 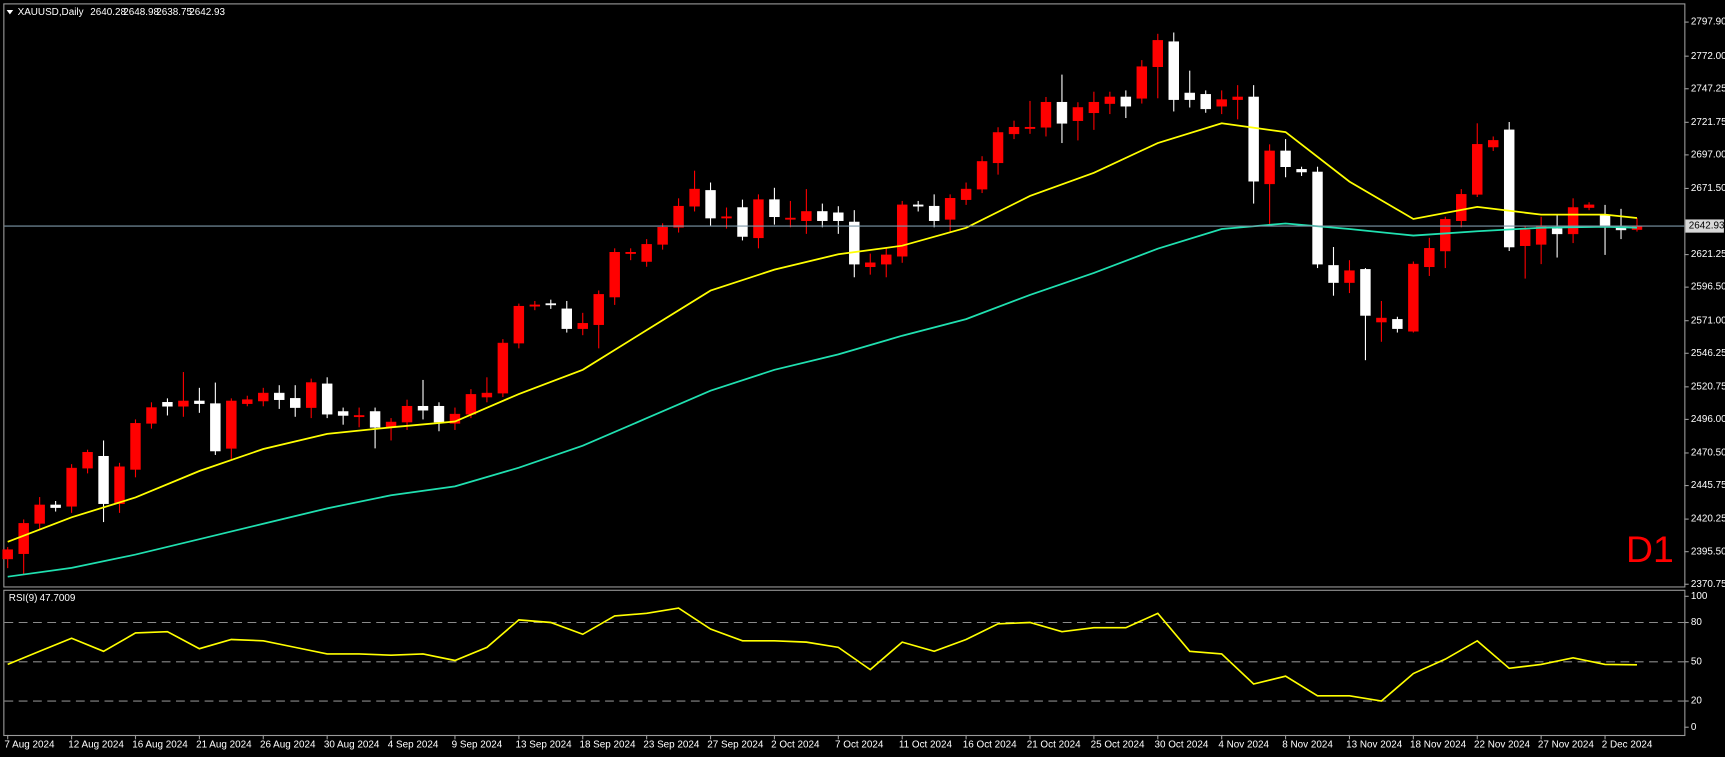 I want to click on x-tick-label: 21 Oct 2024, so click(x=1054, y=744).